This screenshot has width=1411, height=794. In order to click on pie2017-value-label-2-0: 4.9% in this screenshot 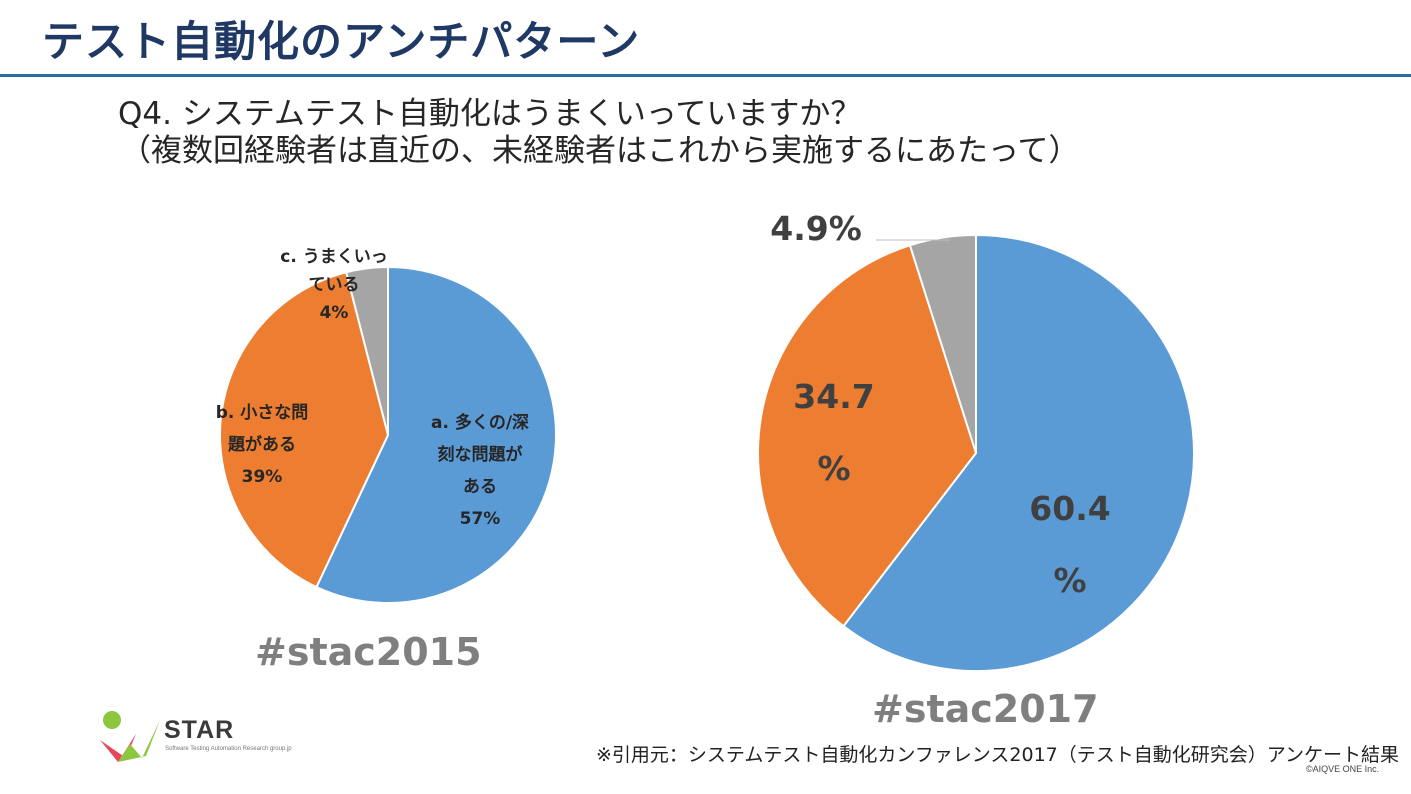, I will do `click(816, 228)`.